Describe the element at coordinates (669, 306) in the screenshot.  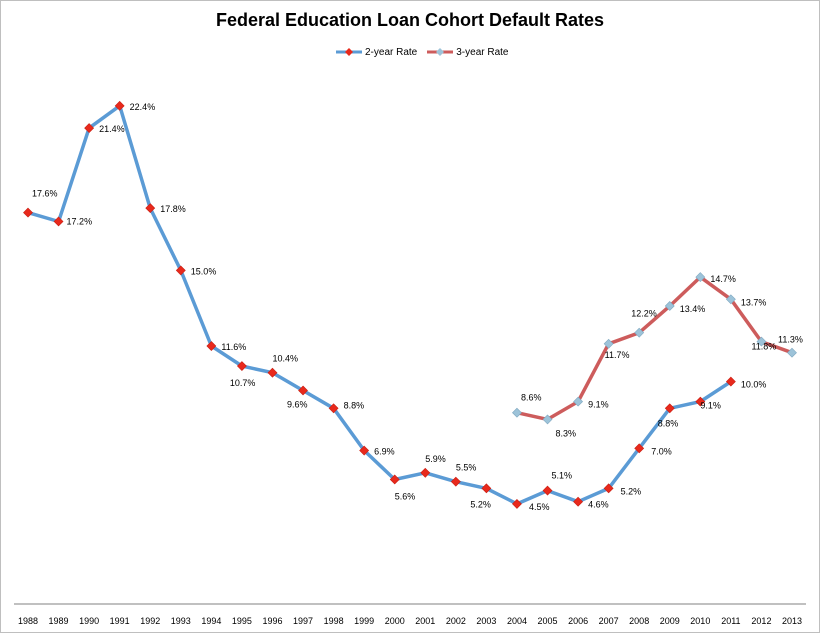
I see `data-point-3-year-rate-2009` at that location.